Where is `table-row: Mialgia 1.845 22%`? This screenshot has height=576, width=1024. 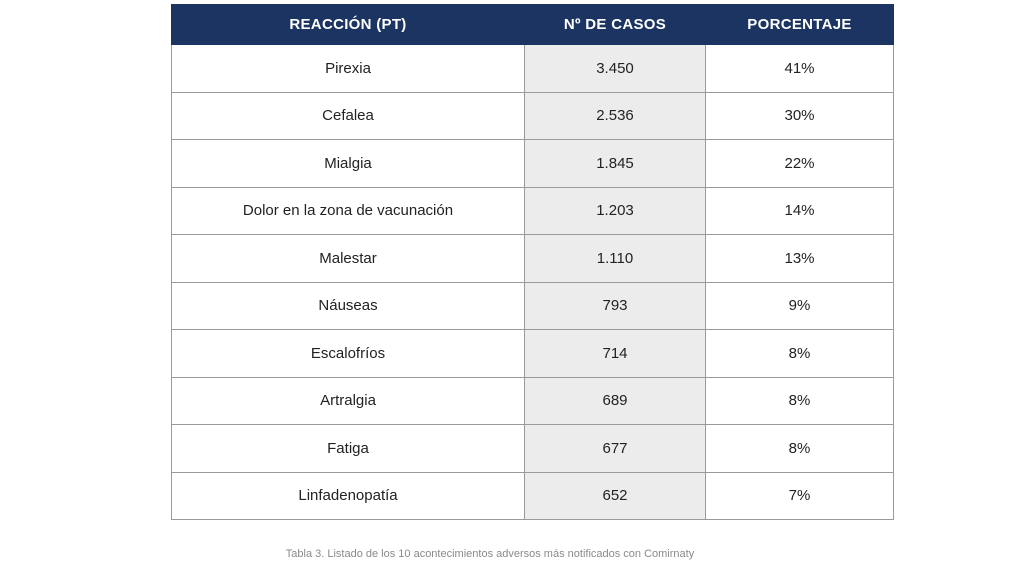
table-row: Mialgia 1.845 22% is located at coordinates (532, 163).